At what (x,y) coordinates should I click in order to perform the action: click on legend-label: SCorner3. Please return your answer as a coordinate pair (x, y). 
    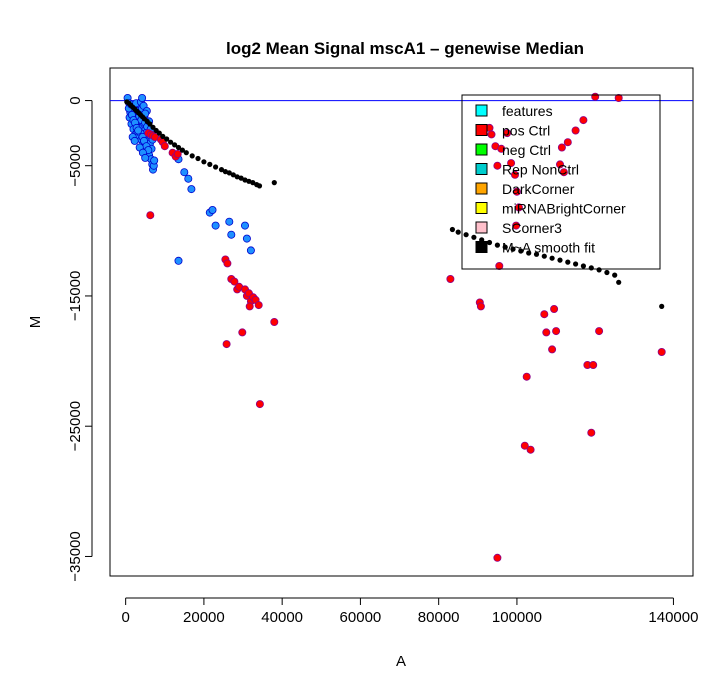
    Looking at the image, I should click on (532, 228).